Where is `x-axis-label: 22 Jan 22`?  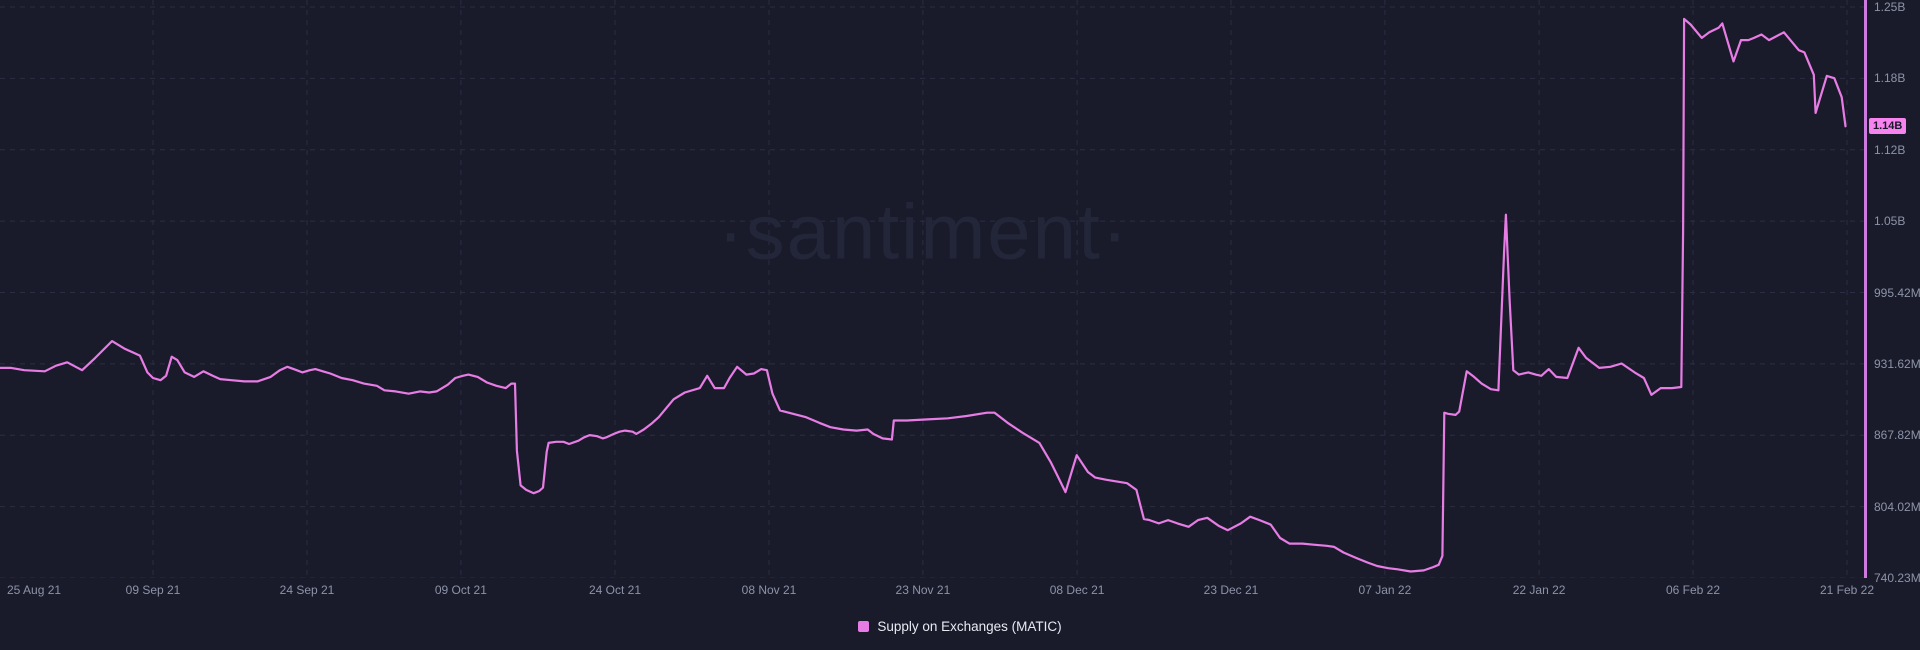 x-axis-label: 22 Jan 22 is located at coordinates (1539, 590).